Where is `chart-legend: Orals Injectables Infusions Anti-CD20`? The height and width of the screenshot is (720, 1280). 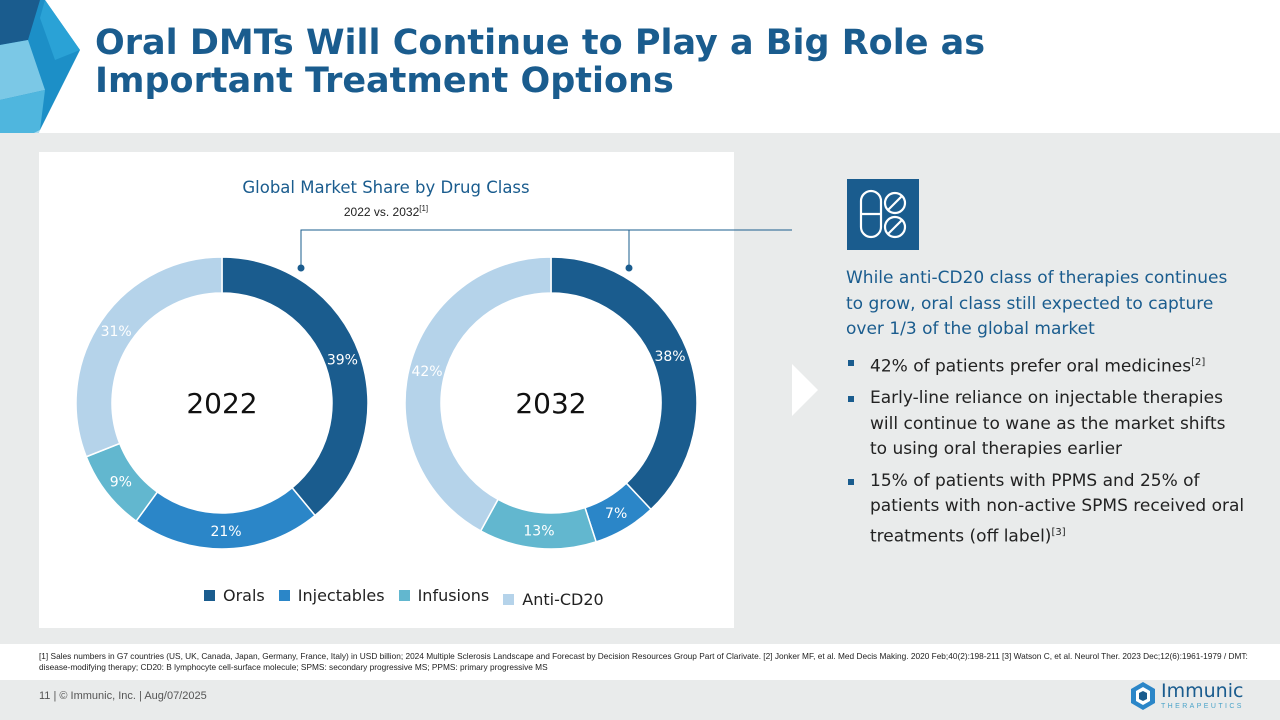
chart-legend: Orals Injectables Infusions Anti-CD20 is located at coordinates (404, 597).